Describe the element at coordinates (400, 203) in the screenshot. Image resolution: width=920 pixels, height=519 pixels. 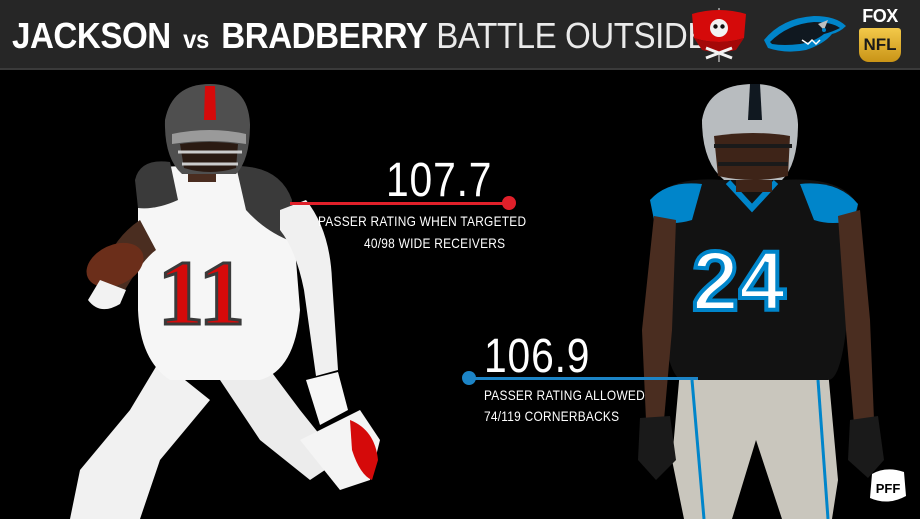
I see `stat-line-receiver` at that location.